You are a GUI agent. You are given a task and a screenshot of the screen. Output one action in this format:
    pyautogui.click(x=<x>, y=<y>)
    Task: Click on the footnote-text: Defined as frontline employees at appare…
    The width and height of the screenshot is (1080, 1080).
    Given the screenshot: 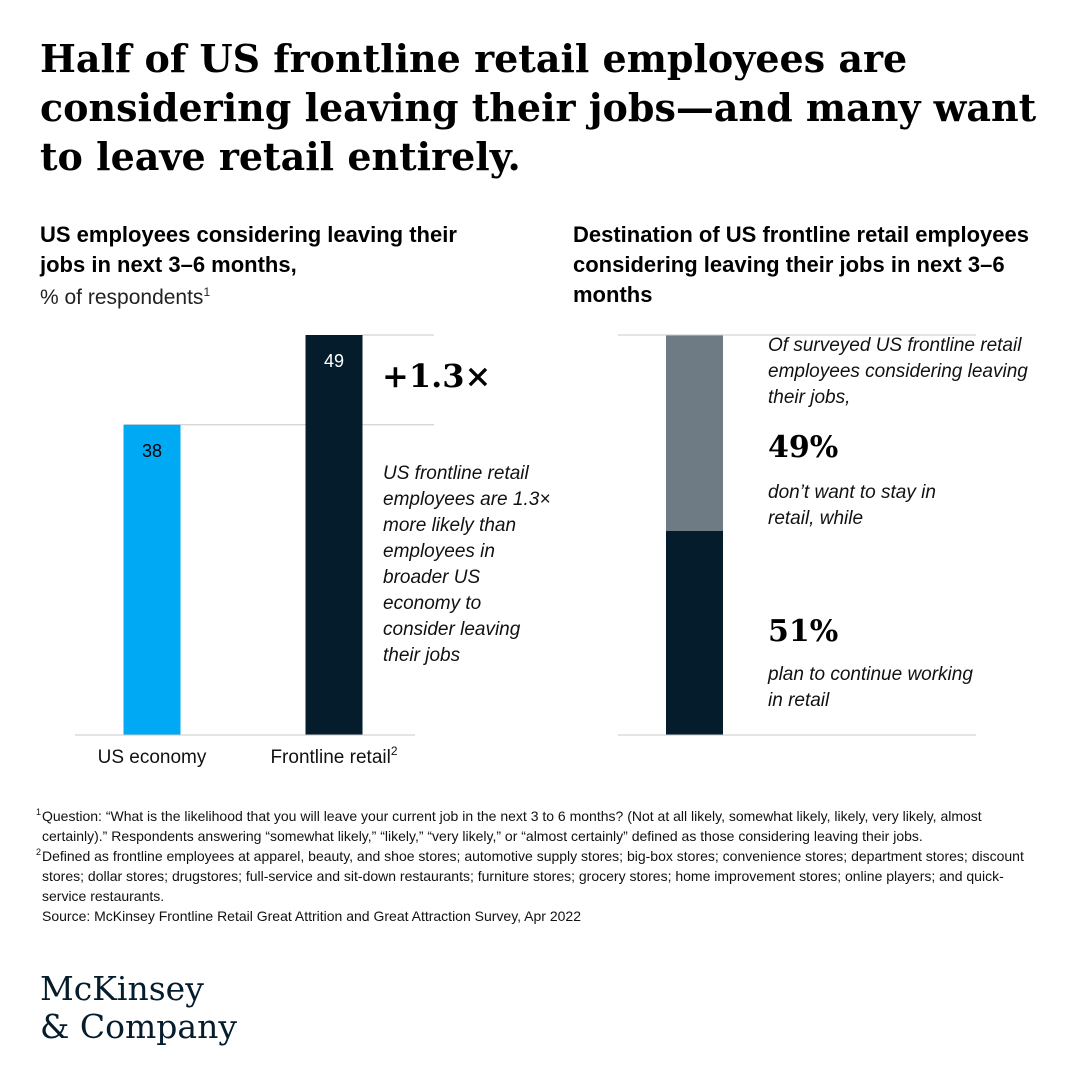 What is the action you would take?
    pyautogui.click(x=533, y=876)
    